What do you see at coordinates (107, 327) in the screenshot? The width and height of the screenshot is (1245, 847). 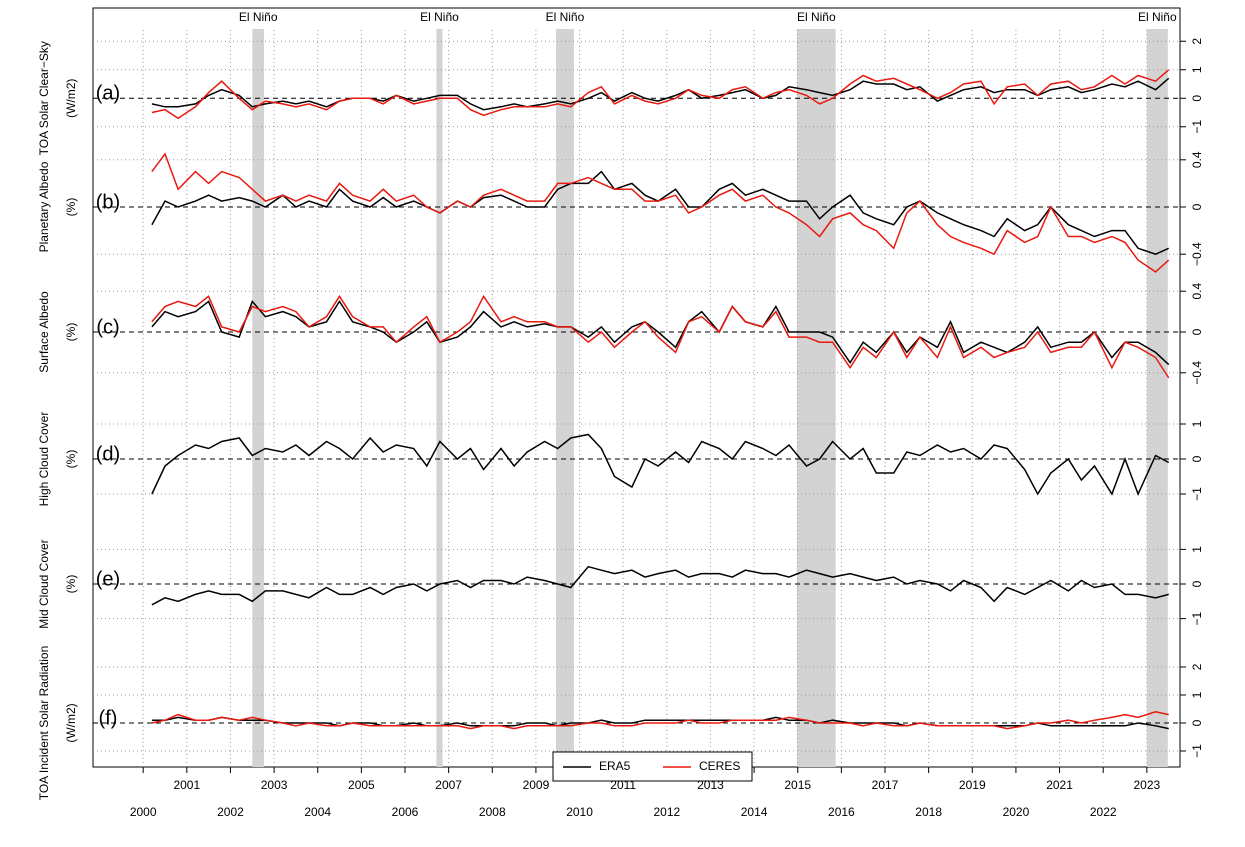 I see `panel-letter: (c)` at bounding box center [107, 327].